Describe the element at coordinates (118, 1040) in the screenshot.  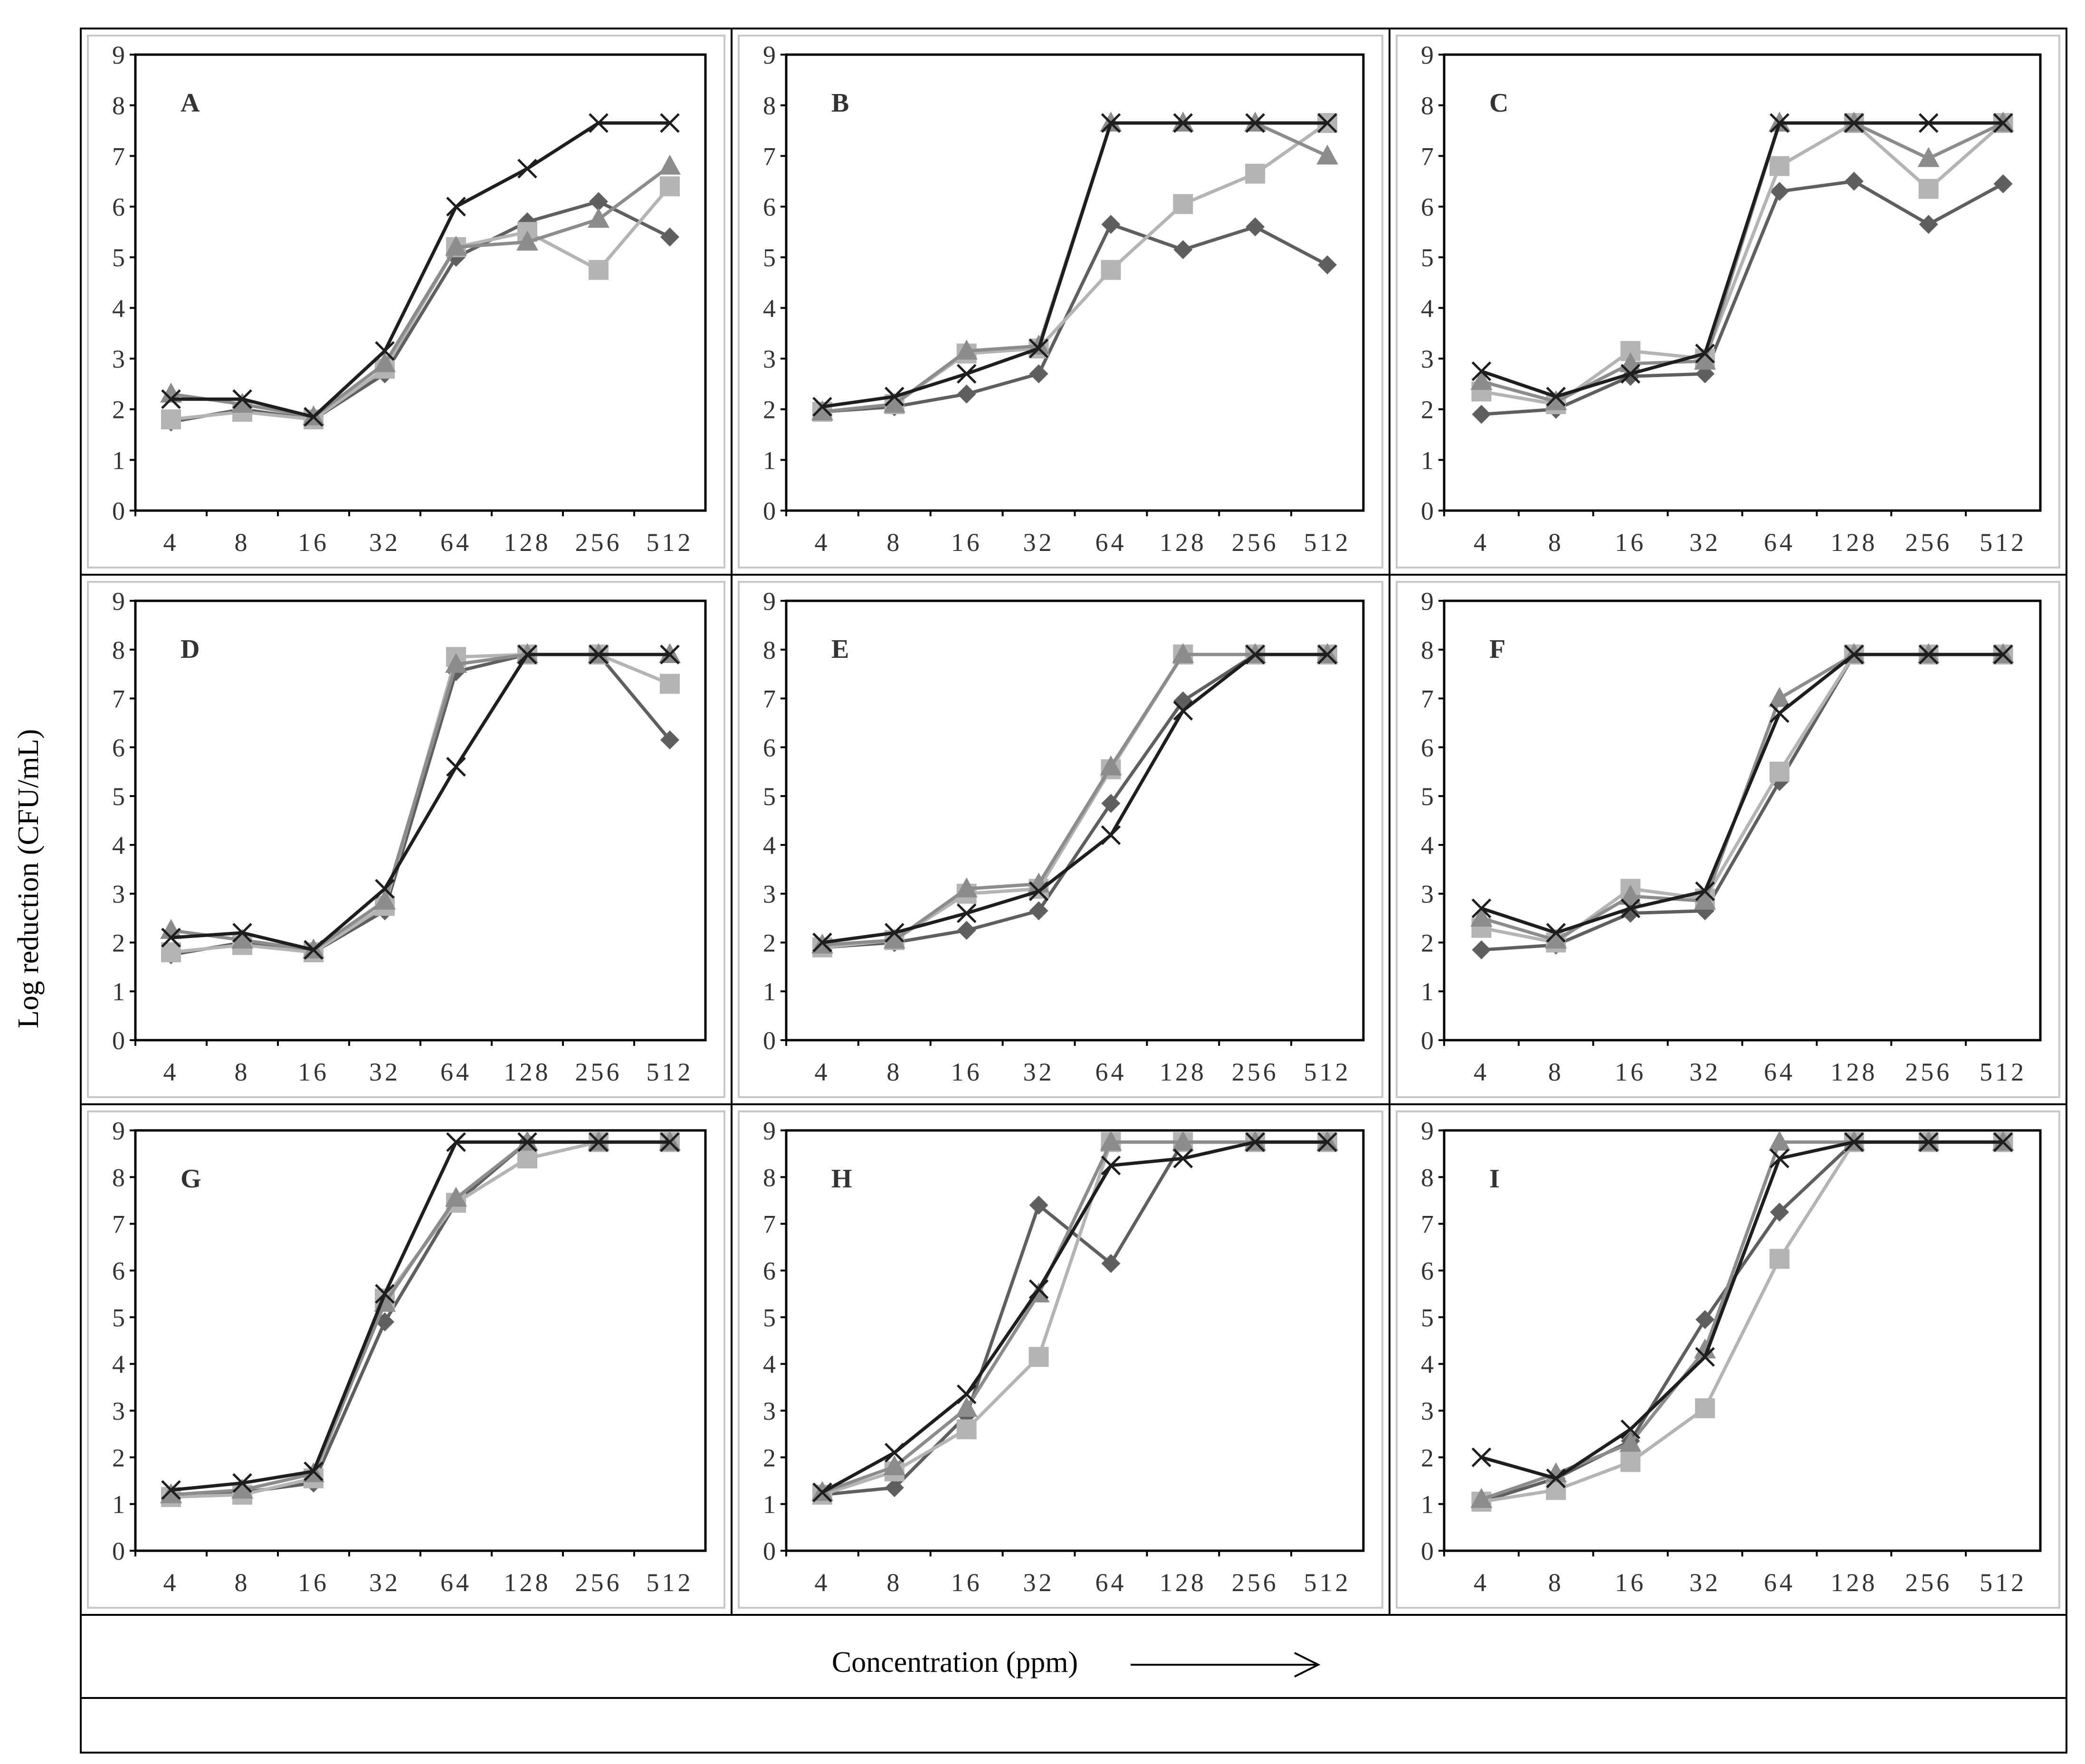
I see `y-tick-label: 0` at that location.